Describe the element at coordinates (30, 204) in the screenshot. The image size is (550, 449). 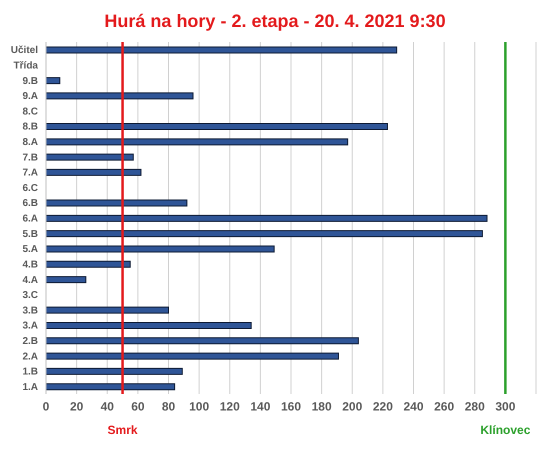
I see `y-tick-label: 6.B` at that location.